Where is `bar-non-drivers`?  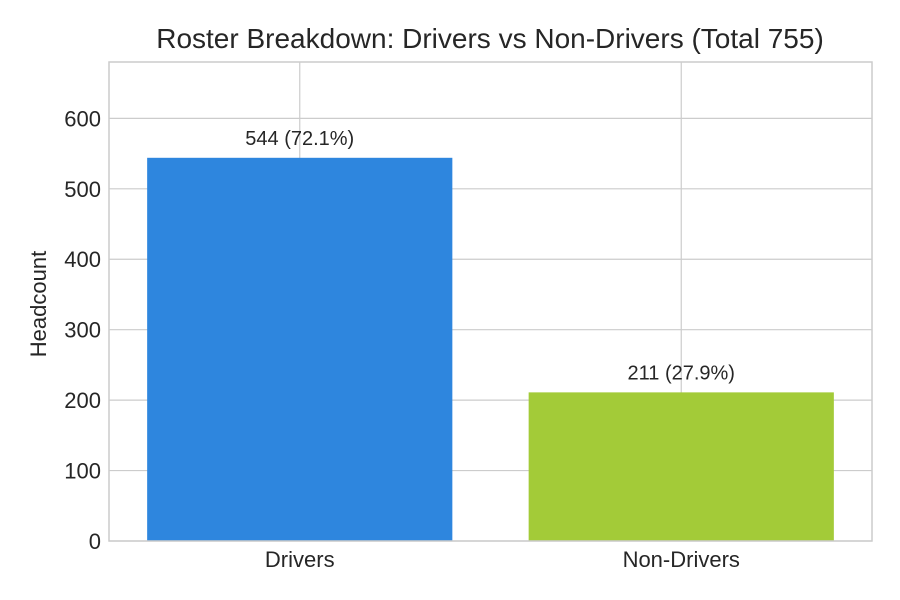
bar-non-drivers is located at coordinates (681, 466).